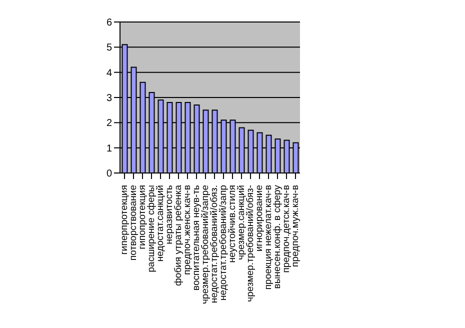  I want to click on x-tick-label: воспитательная неув-ть, so click(196, 237).